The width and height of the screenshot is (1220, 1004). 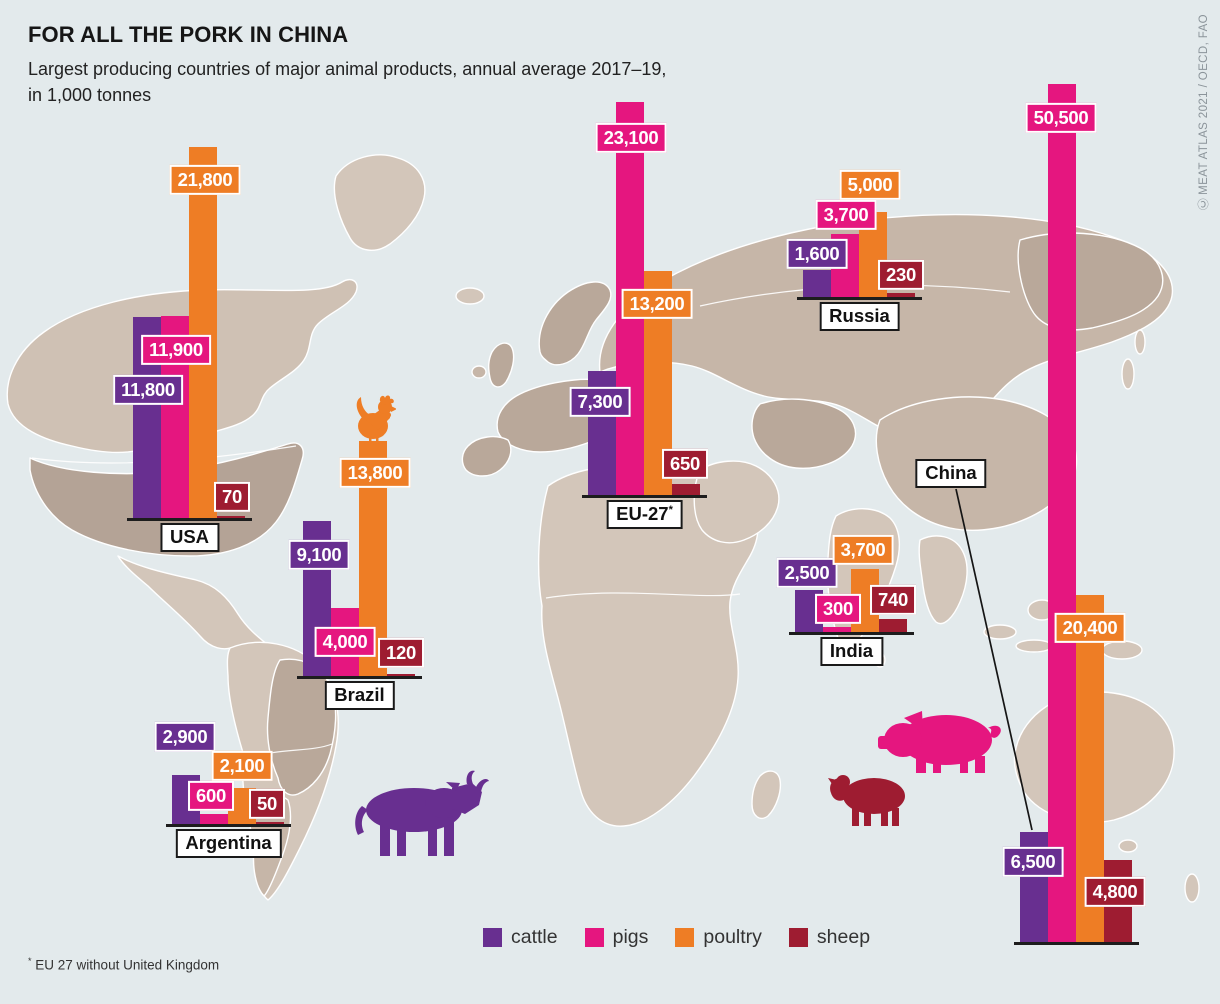 I want to click on value-label-india-cattle: 2,500, so click(x=807, y=573).